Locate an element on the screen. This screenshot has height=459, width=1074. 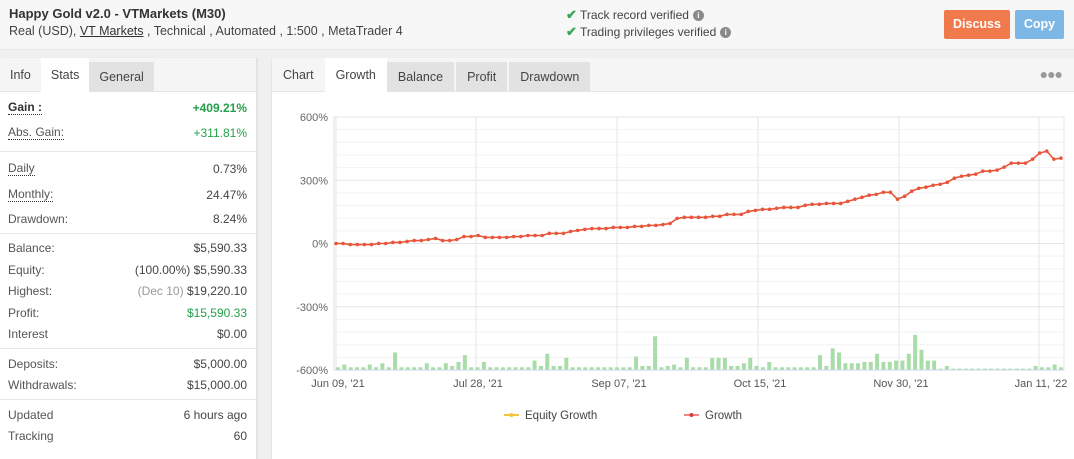
more-horizontal-icon: ●●● is located at coordinates (1051, 74).